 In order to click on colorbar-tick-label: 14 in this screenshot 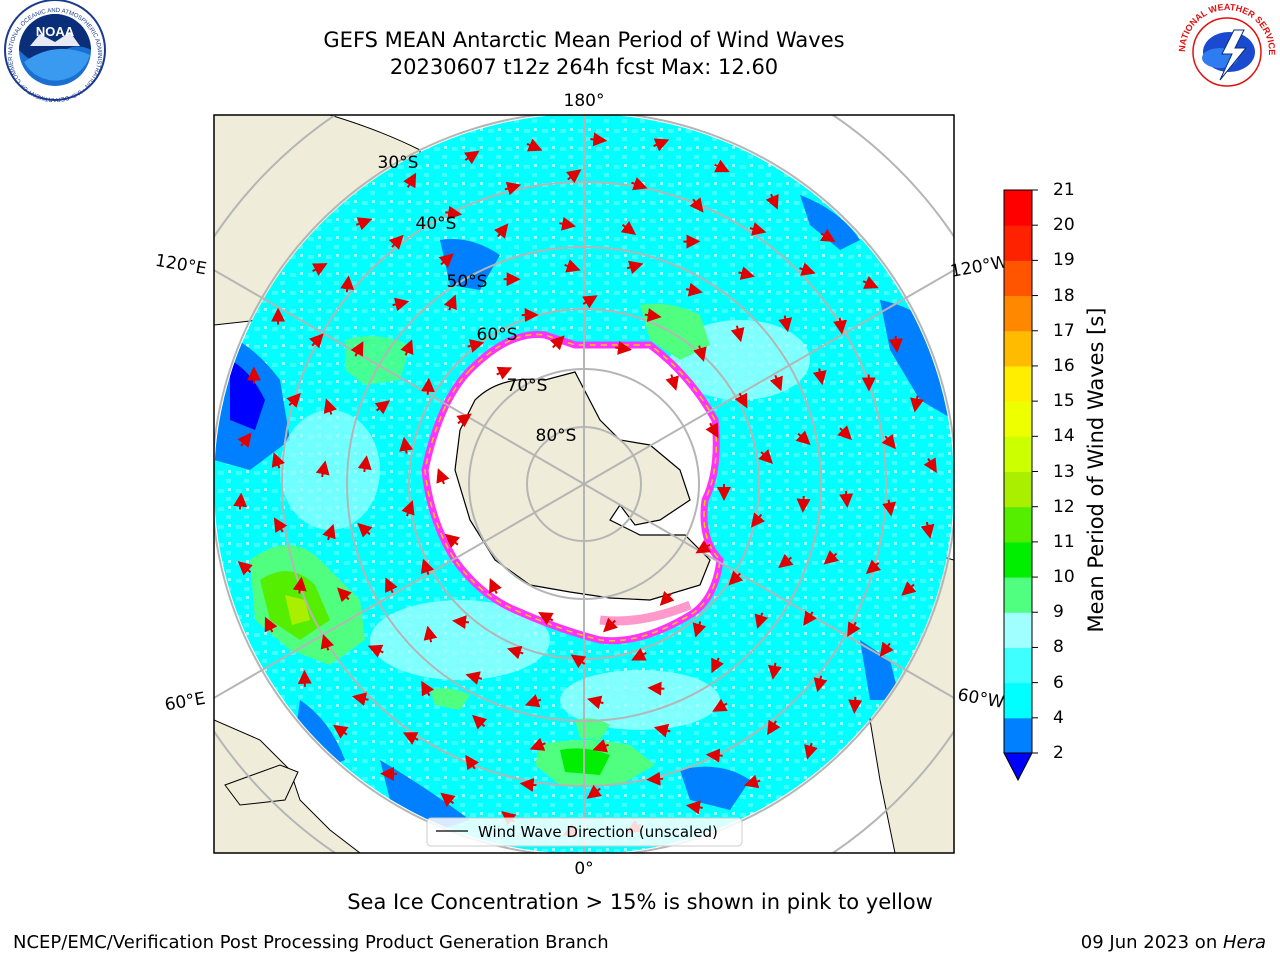, I will do `click(1064, 436)`.